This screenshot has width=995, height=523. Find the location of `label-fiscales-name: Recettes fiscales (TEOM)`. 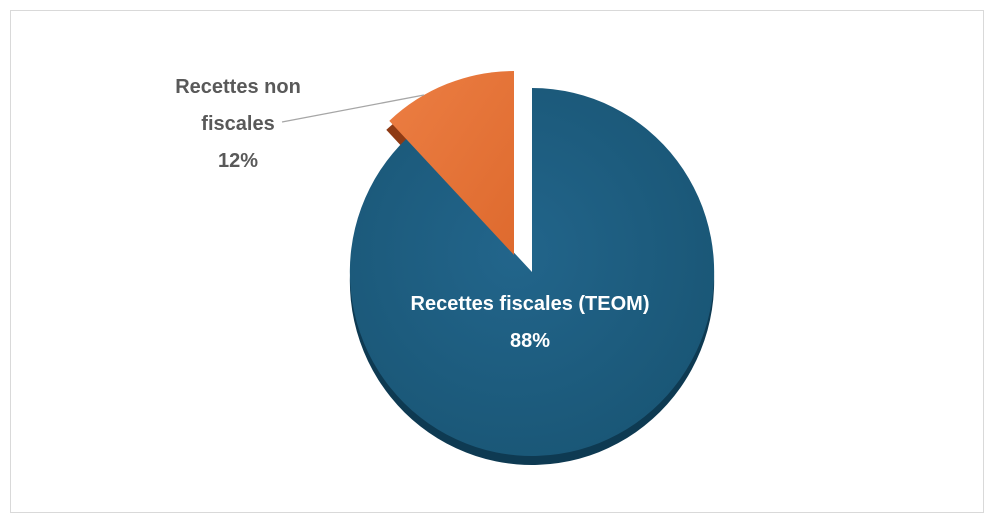

label-fiscales-name: Recettes fiscales (TEOM) is located at coordinates (530, 304).